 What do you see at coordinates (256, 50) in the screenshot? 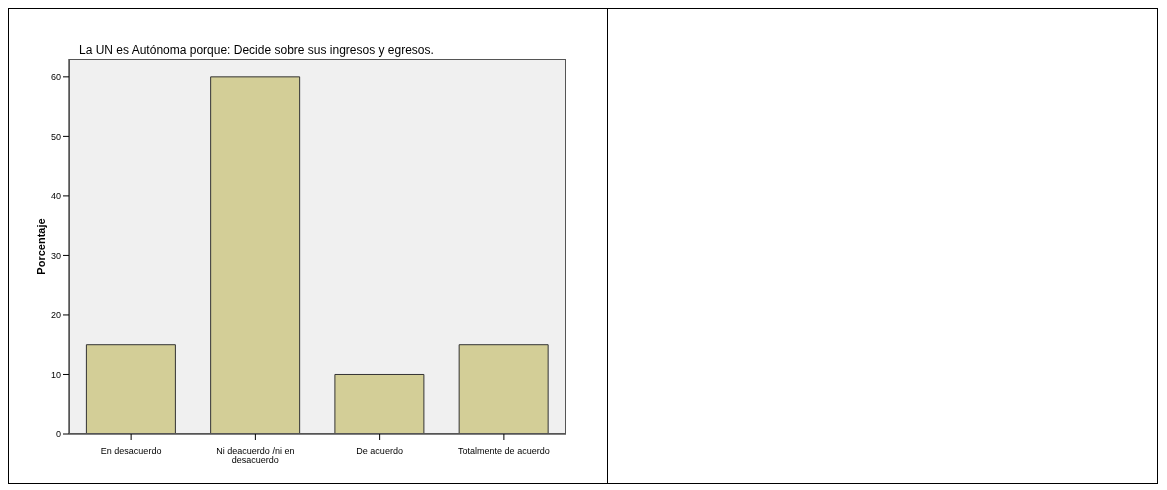
I see `chart-title: La UN es Autónoma porque: Decide sobre sus ingresos y egresos.` at bounding box center [256, 50].